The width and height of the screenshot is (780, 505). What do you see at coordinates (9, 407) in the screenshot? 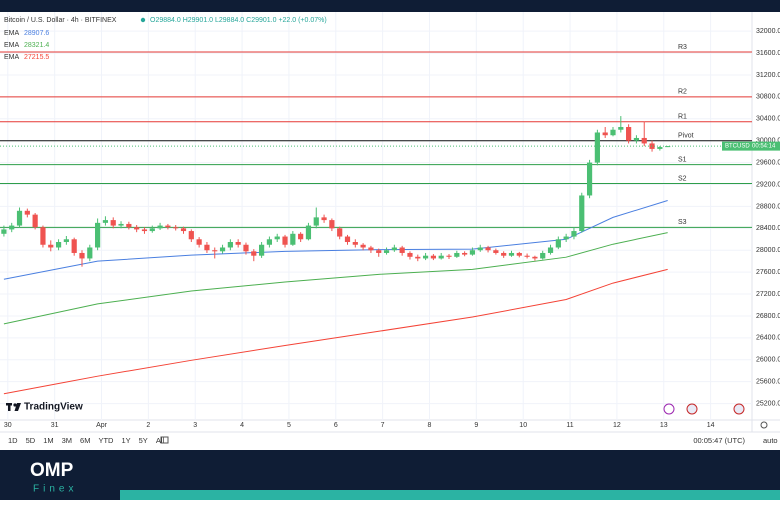
I see `logo-stem` at bounding box center [9, 407].